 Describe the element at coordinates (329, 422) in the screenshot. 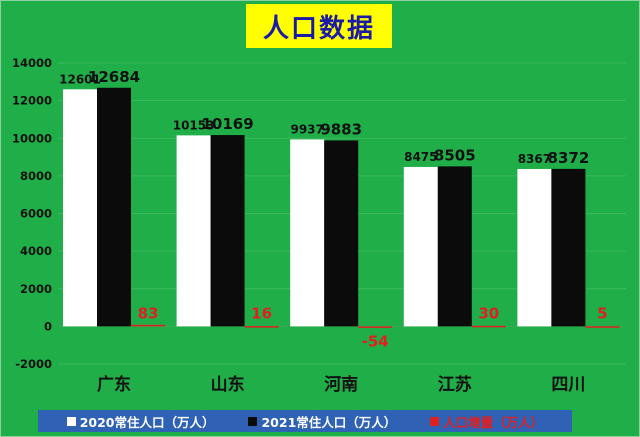

I see `legend-label-2021: 2021常住人口（万人）` at that location.